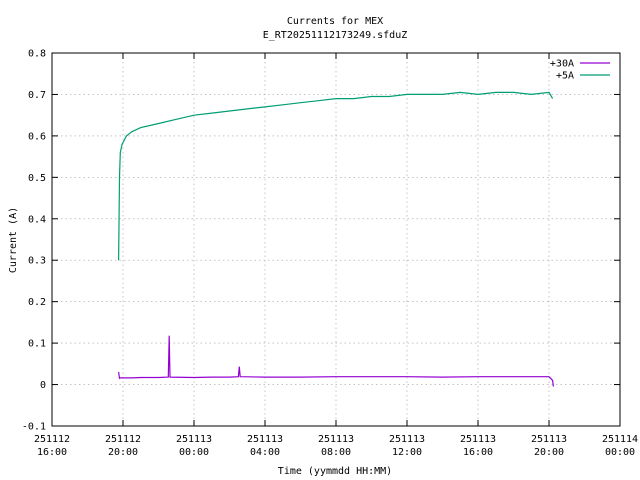 This screenshot has width=640, height=480. I want to click on x-tick-label-time: 08:00, so click(336, 452).